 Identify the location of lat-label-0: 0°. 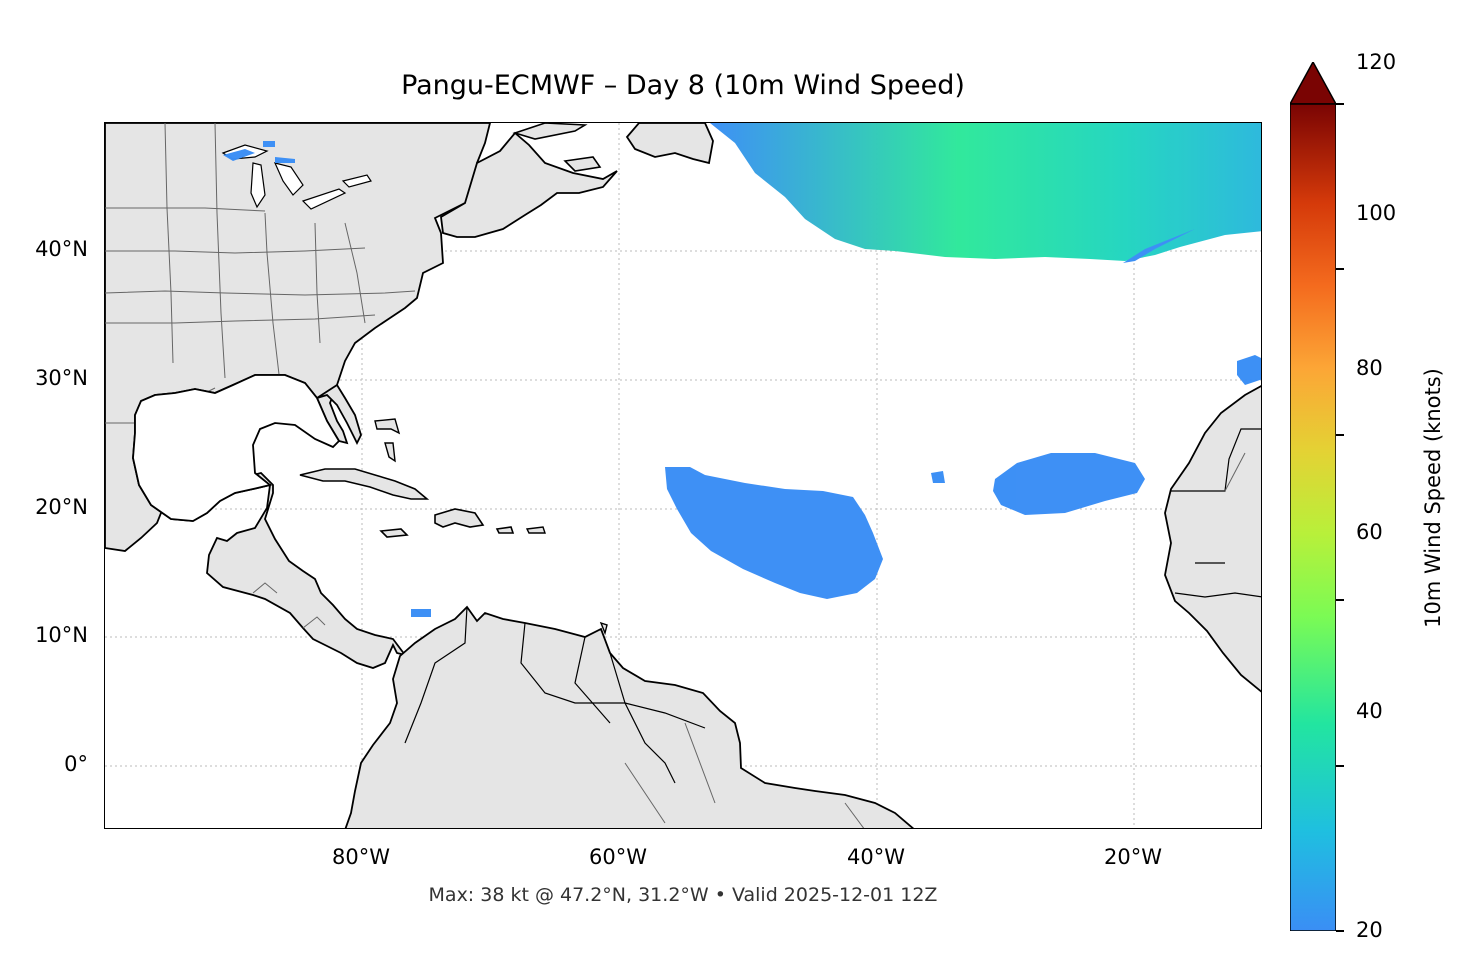
(76, 764).